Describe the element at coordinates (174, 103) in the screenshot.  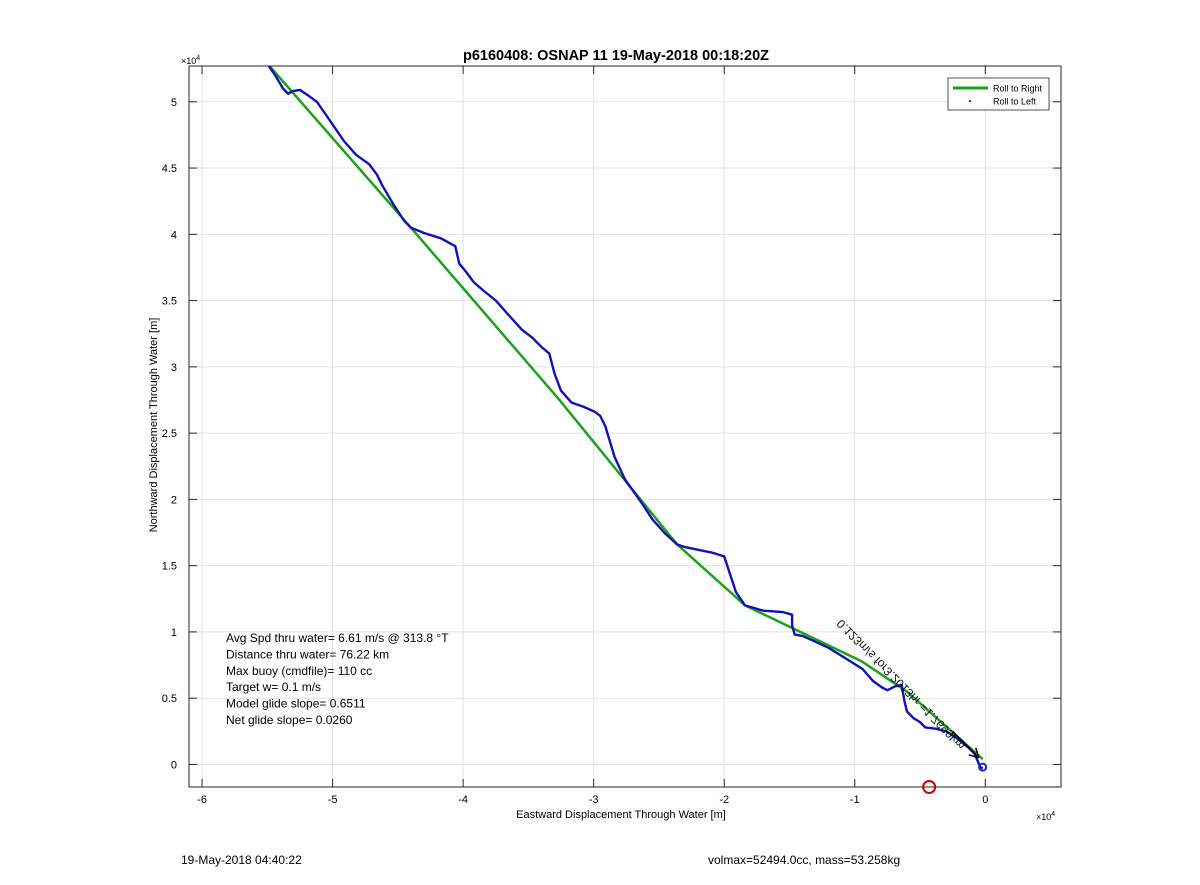
I see `y-tick-label: 5` at that location.